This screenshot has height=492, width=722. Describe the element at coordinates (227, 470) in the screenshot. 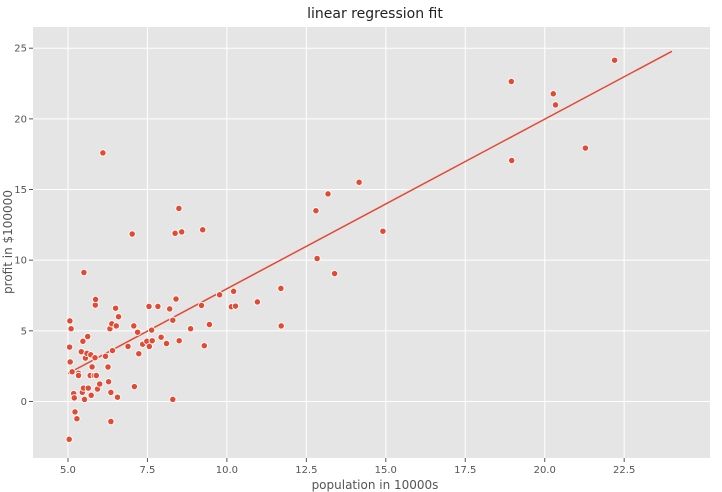

I see `x-tick-label: 10.0` at that location.